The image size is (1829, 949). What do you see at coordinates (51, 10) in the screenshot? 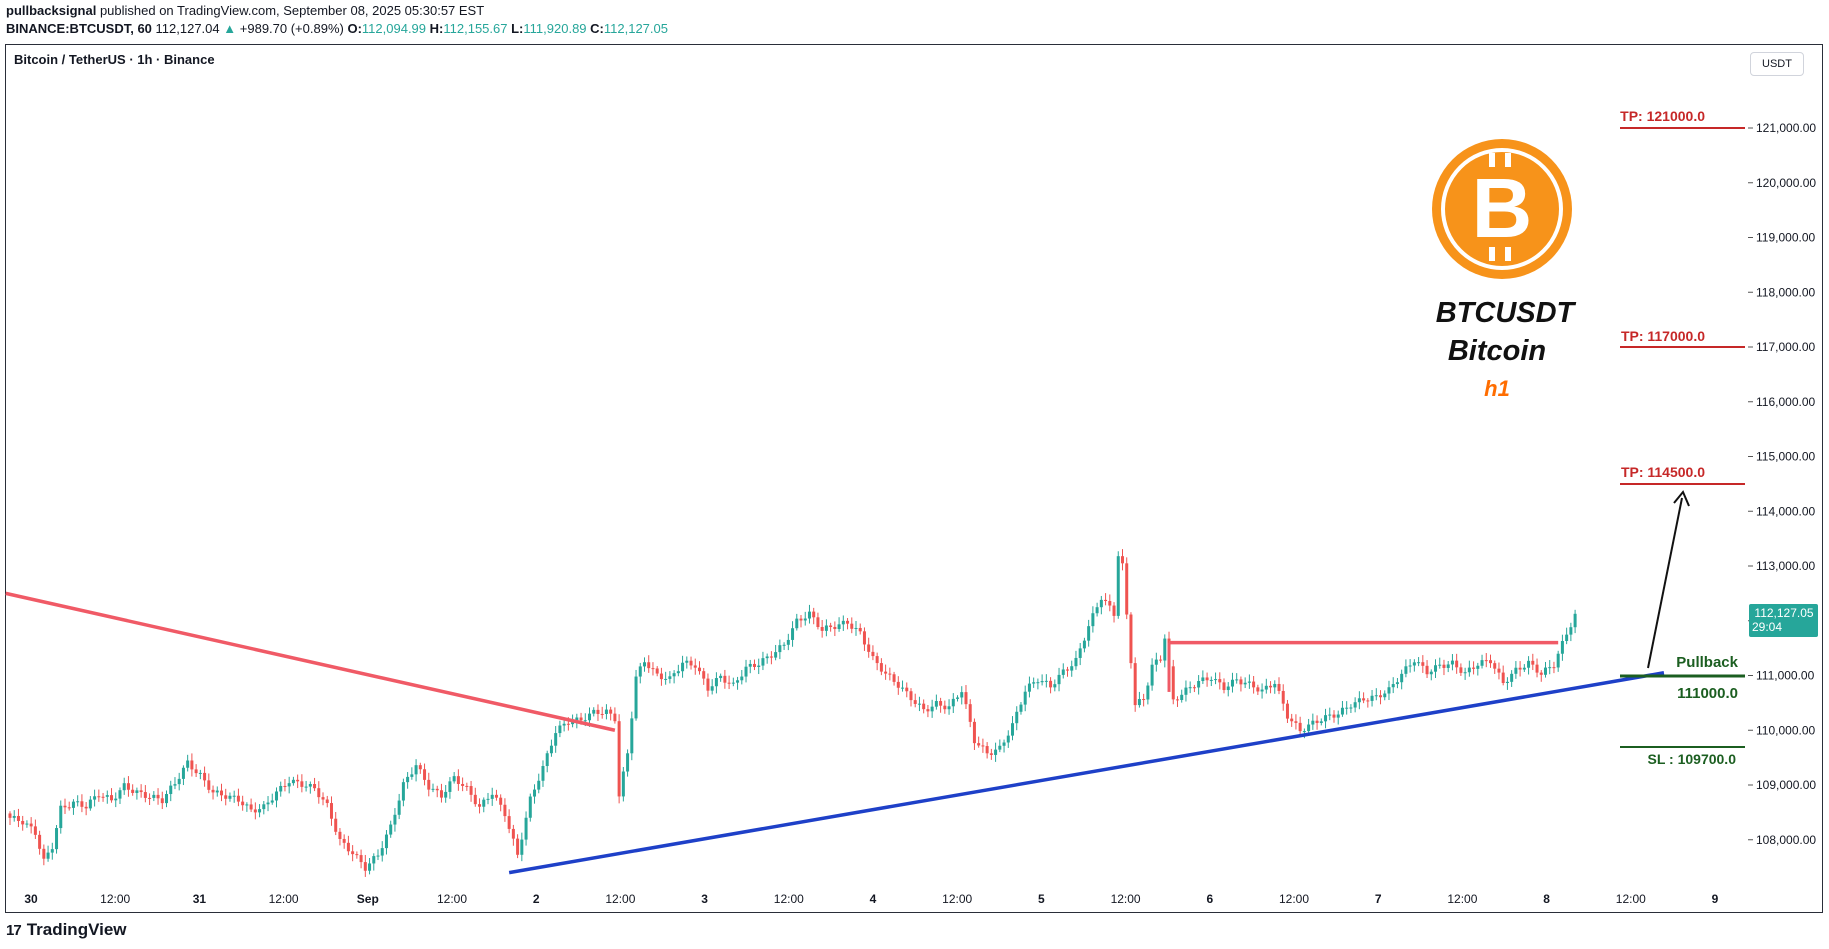
I see `publisher-name: pullbacksignal` at bounding box center [51, 10].